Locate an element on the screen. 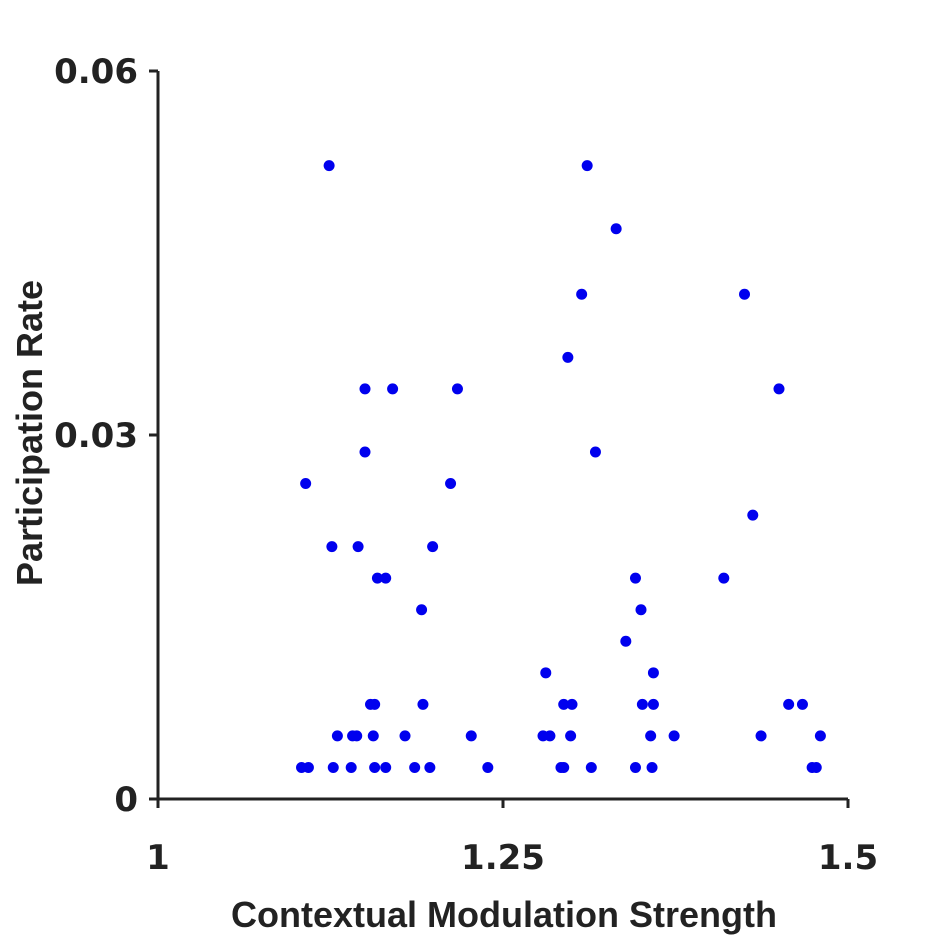  x-tick-label: 1.5 is located at coordinates (848, 858).